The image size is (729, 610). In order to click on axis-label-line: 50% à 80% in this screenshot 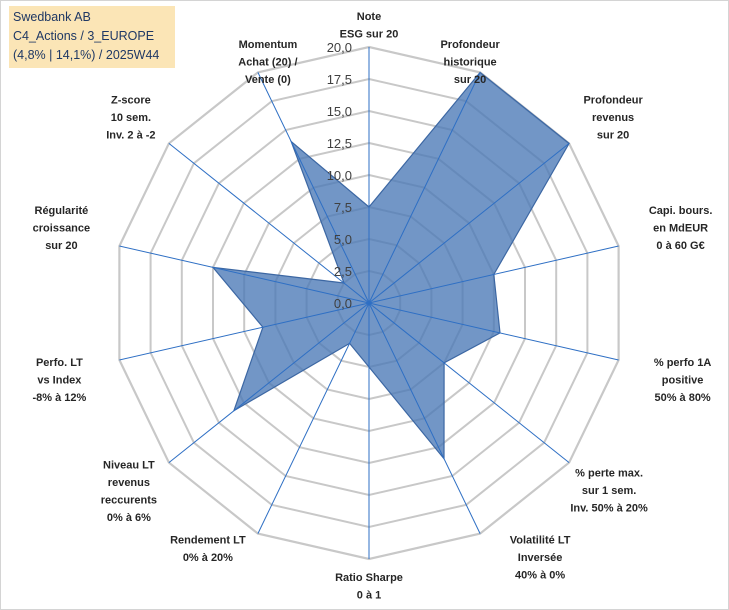, I will do `click(682, 398)`.